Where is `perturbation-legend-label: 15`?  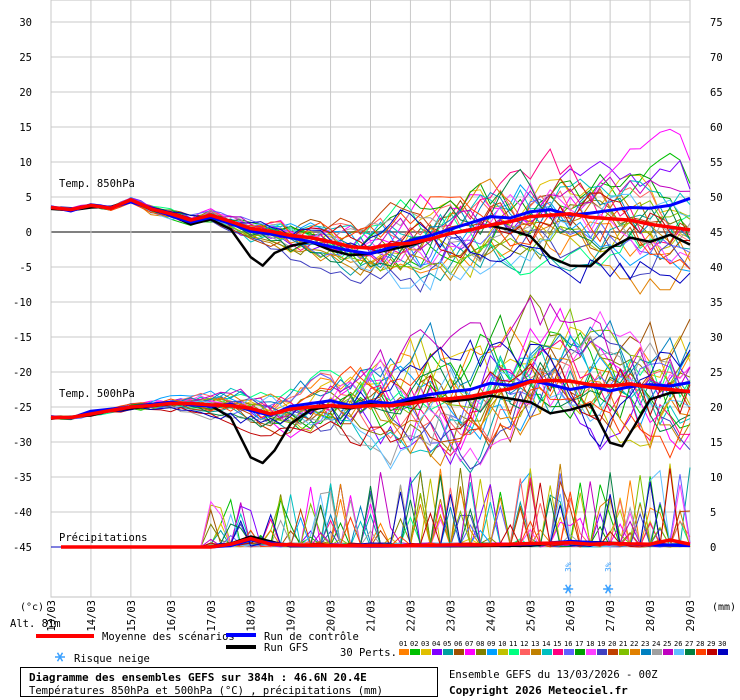 perturbation-legend-label: 15 is located at coordinates (557, 644).